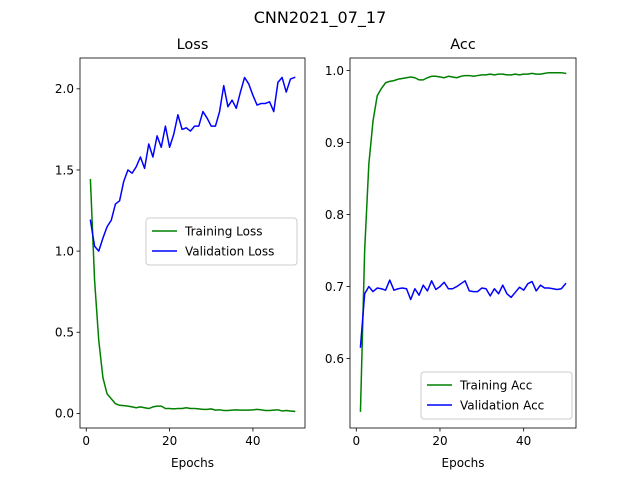 Image resolution: width=640 pixels, height=480 pixels. Describe the element at coordinates (523, 441) in the screenshot. I see `acc-x-tick-label: 40` at that location.